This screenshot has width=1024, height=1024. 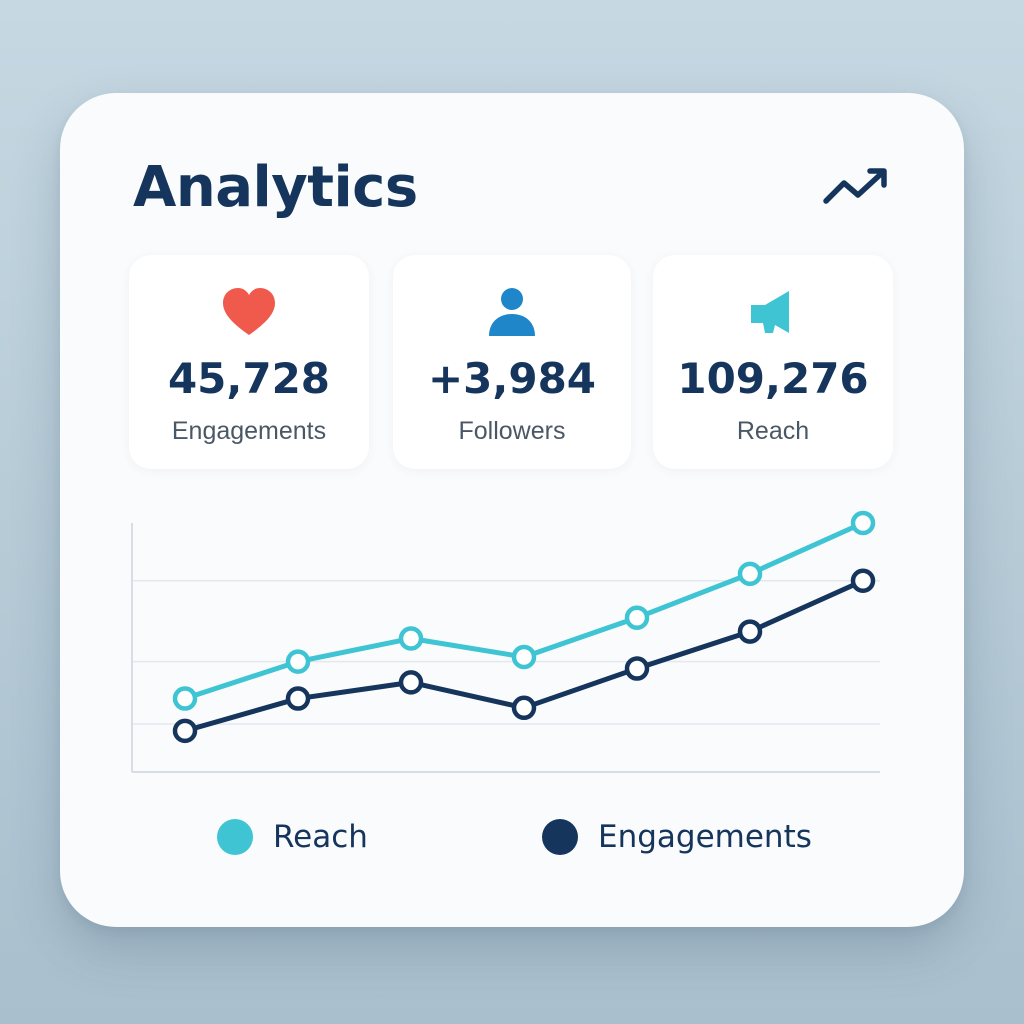 I want to click on megaphone-icon, so click(x=770, y=312).